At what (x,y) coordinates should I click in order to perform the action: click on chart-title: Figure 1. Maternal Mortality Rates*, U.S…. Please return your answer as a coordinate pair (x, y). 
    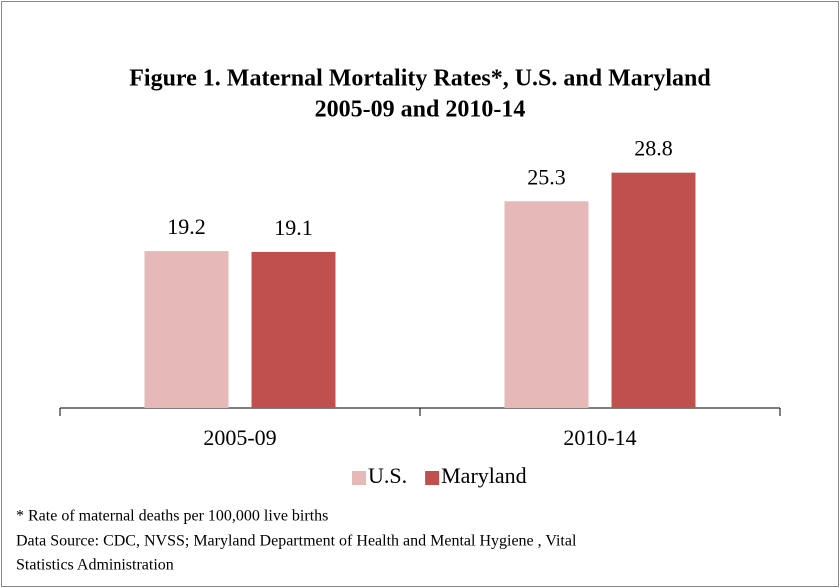
    Looking at the image, I should click on (420, 79).